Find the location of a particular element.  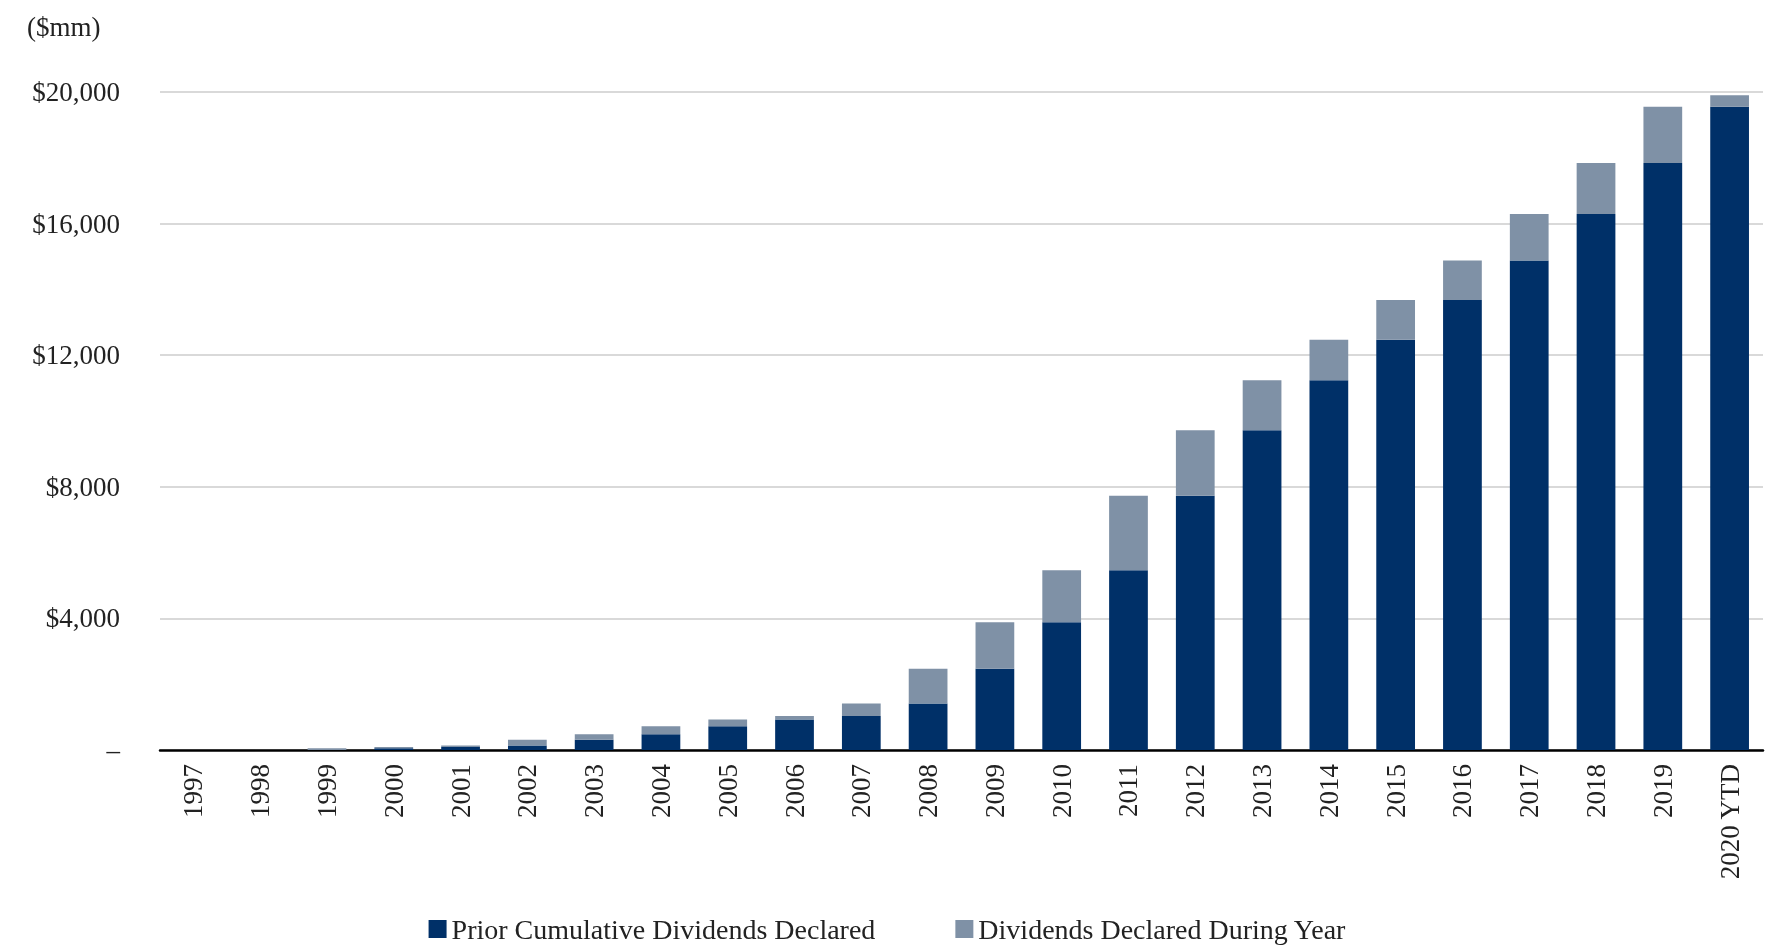

x-tick-label: 2009 is located at coordinates (994, 791).